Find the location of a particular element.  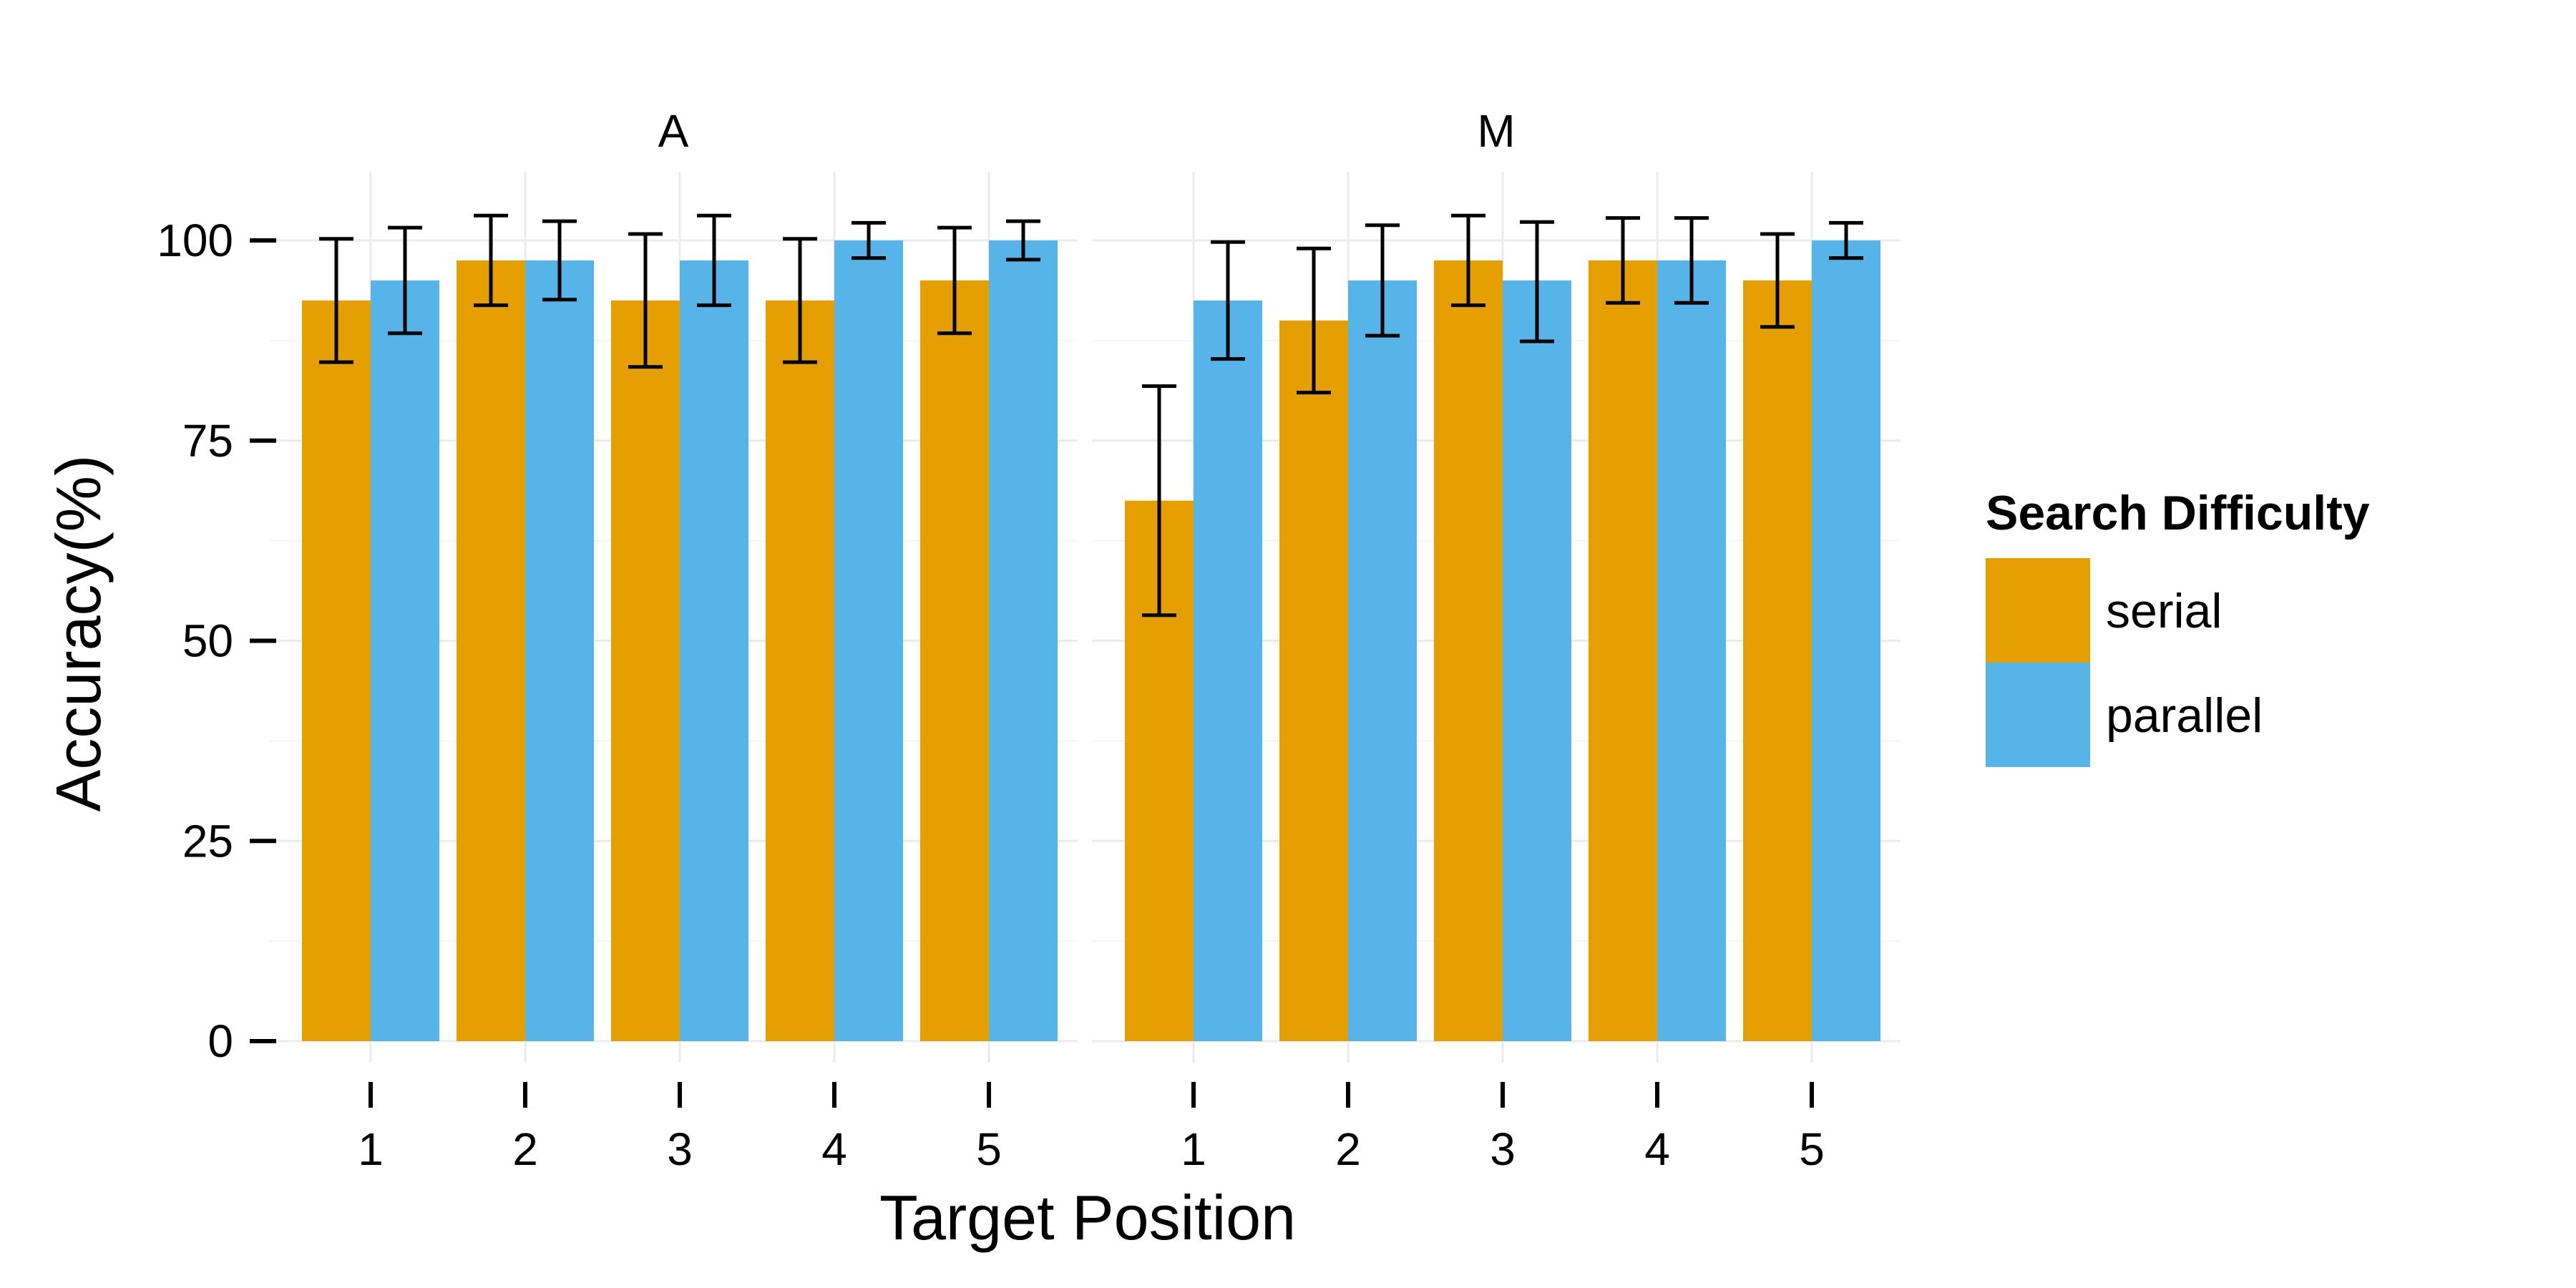

legend-label-serial: serial is located at coordinates (2164, 611).